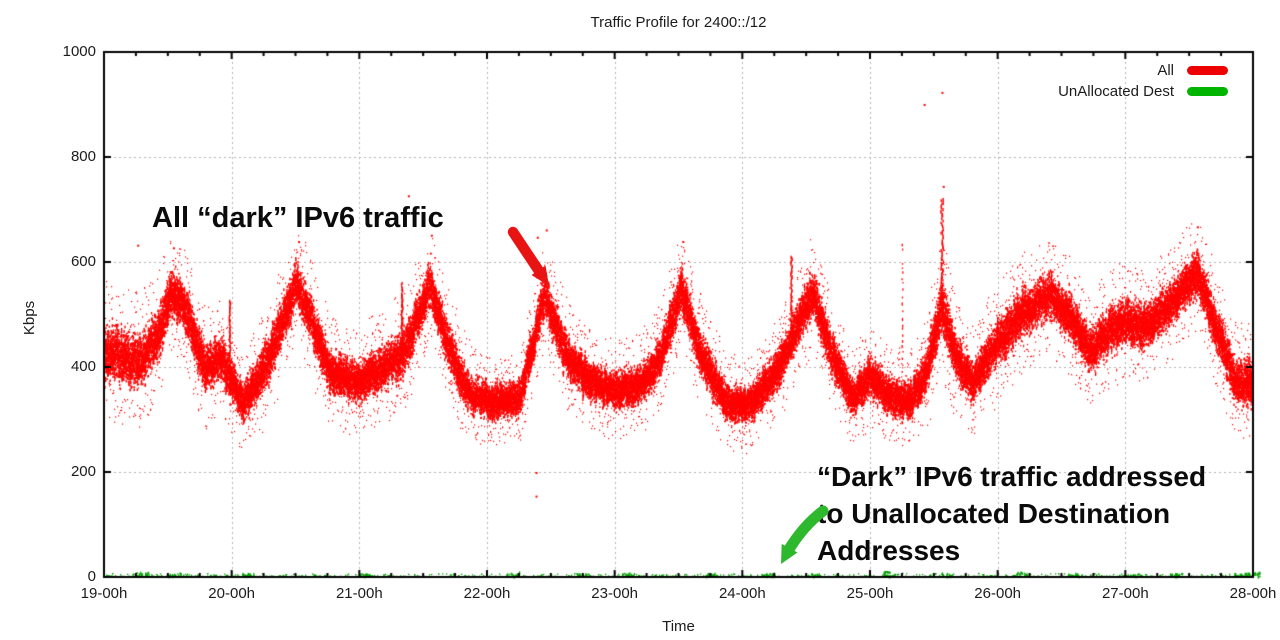 The image size is (1280, 640). Describe the element at coordinates (615, 593) in the screenshot. I see `x-tick-label: 23-00h` at that location.